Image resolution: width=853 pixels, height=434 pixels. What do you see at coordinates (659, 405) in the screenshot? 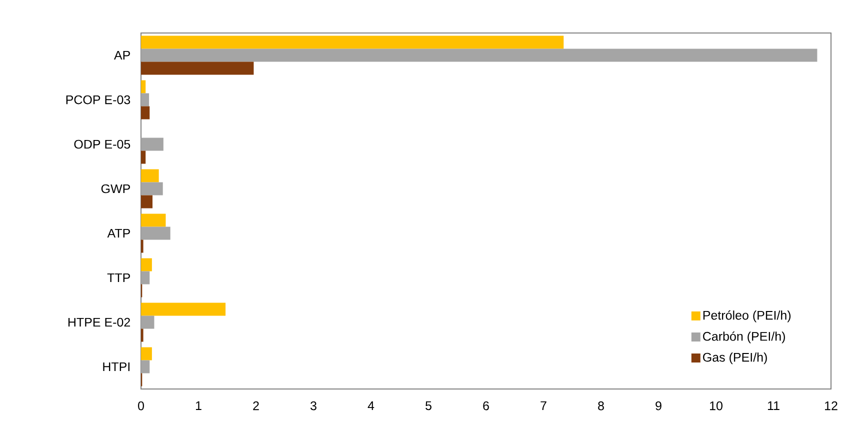
I see `x-tick-label: 9` at bounding box center [659, 405].